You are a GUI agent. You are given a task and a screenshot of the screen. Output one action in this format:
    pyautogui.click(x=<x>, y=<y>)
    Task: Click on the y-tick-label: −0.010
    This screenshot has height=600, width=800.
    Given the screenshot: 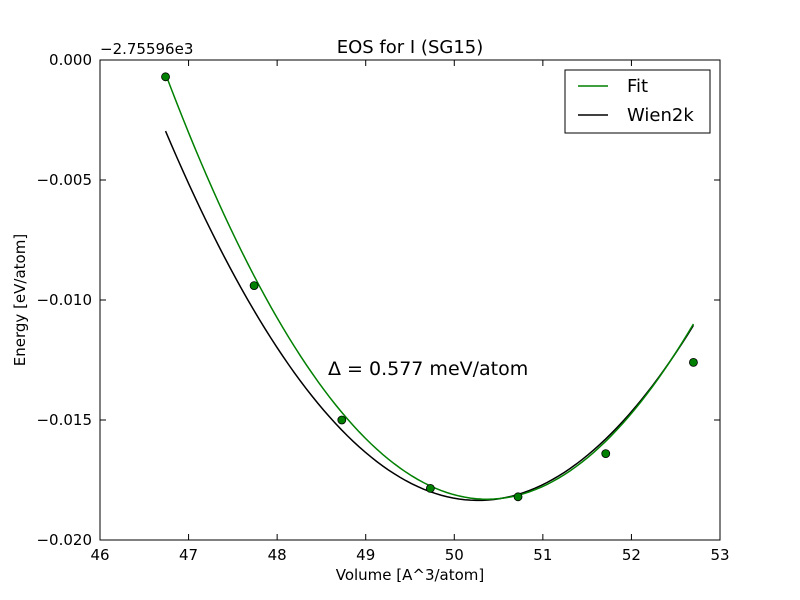 What is the action you would take?
    pyautogui.click(x=64, y=300)
    